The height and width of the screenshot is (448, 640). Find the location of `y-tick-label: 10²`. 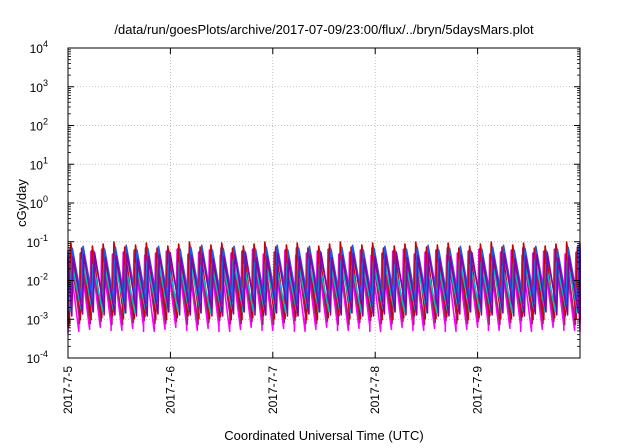

y-tick-label: 10² is located at coordinates (39, 125).